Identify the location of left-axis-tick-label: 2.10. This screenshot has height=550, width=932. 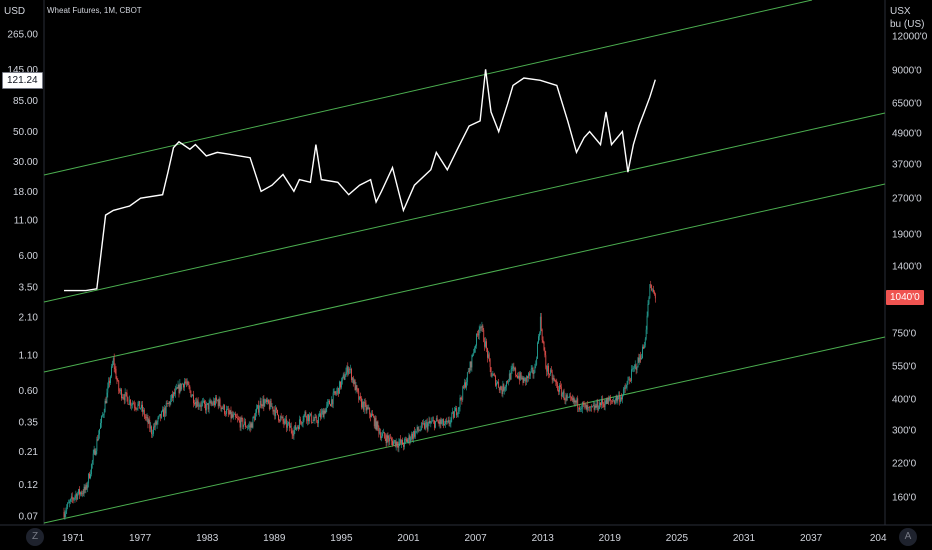
(29, 318).